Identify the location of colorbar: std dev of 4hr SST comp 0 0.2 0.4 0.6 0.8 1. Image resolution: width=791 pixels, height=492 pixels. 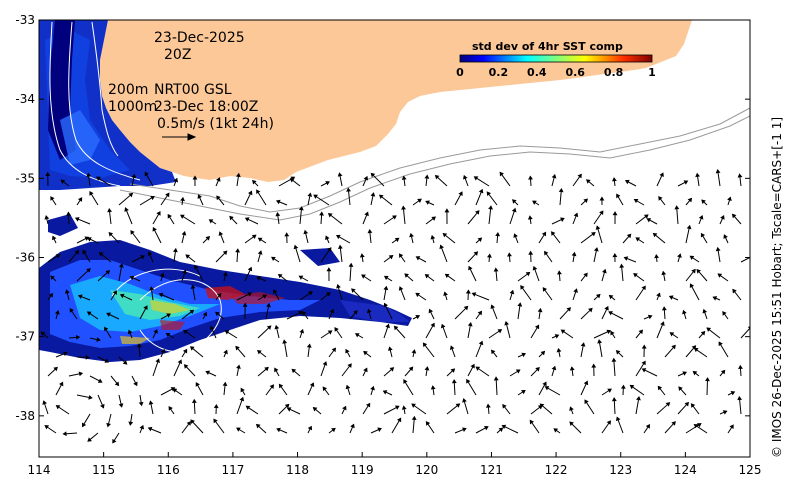
(556, 59).